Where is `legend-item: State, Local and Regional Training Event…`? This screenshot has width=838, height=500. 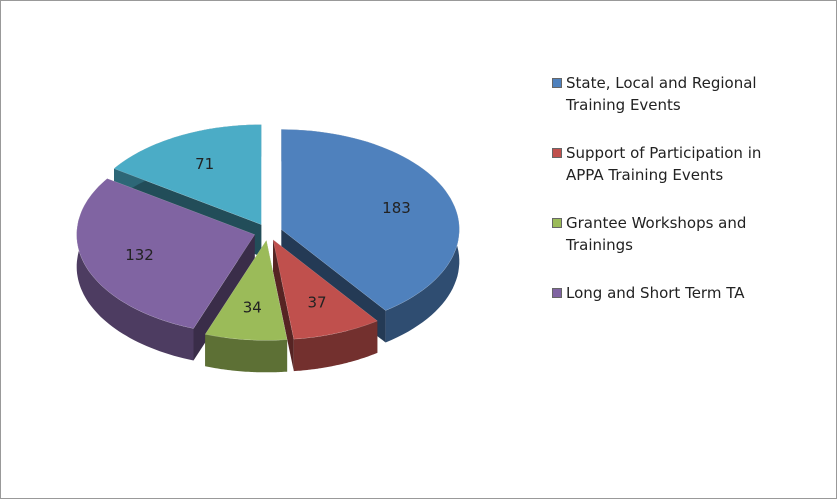
legend-item: State, Local and Regional Training Event… is located at coordinates (677, 94).